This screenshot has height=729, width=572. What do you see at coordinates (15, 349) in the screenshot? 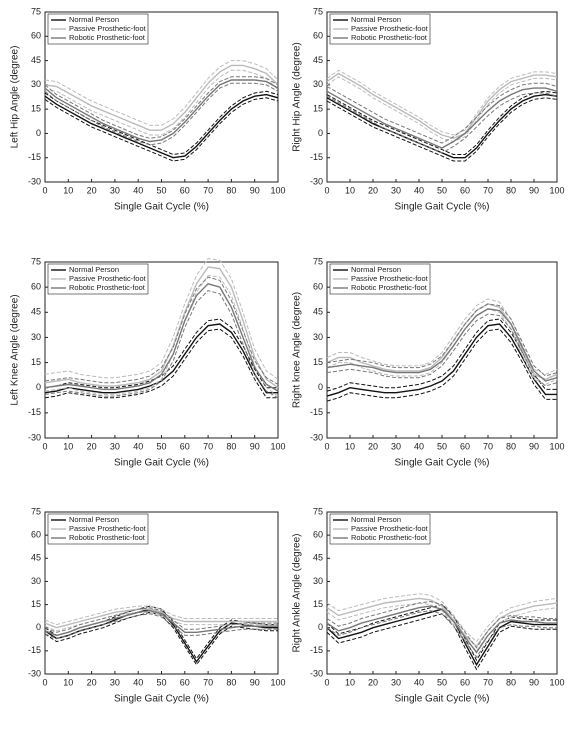
I see `y-axis-title: Left Knee Angle (degree)` at bounding box center [15, 349].